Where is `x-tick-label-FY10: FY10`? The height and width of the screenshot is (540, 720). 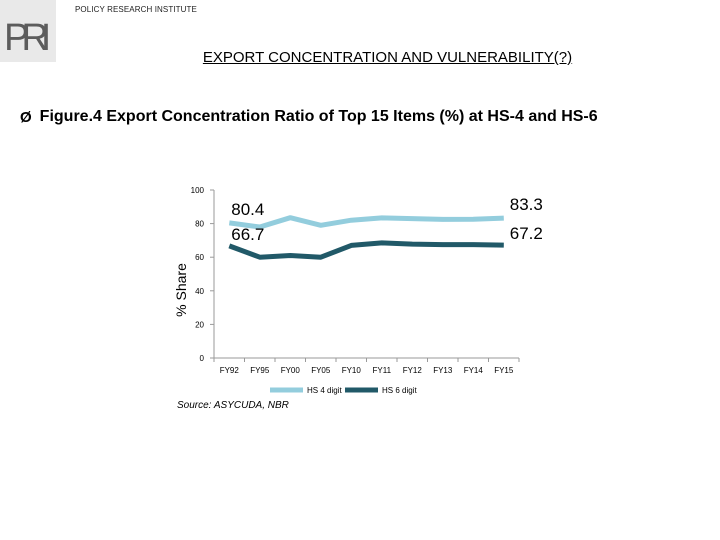
x-tick-label-FY10: FY10 is located at coordinates (352, 370).